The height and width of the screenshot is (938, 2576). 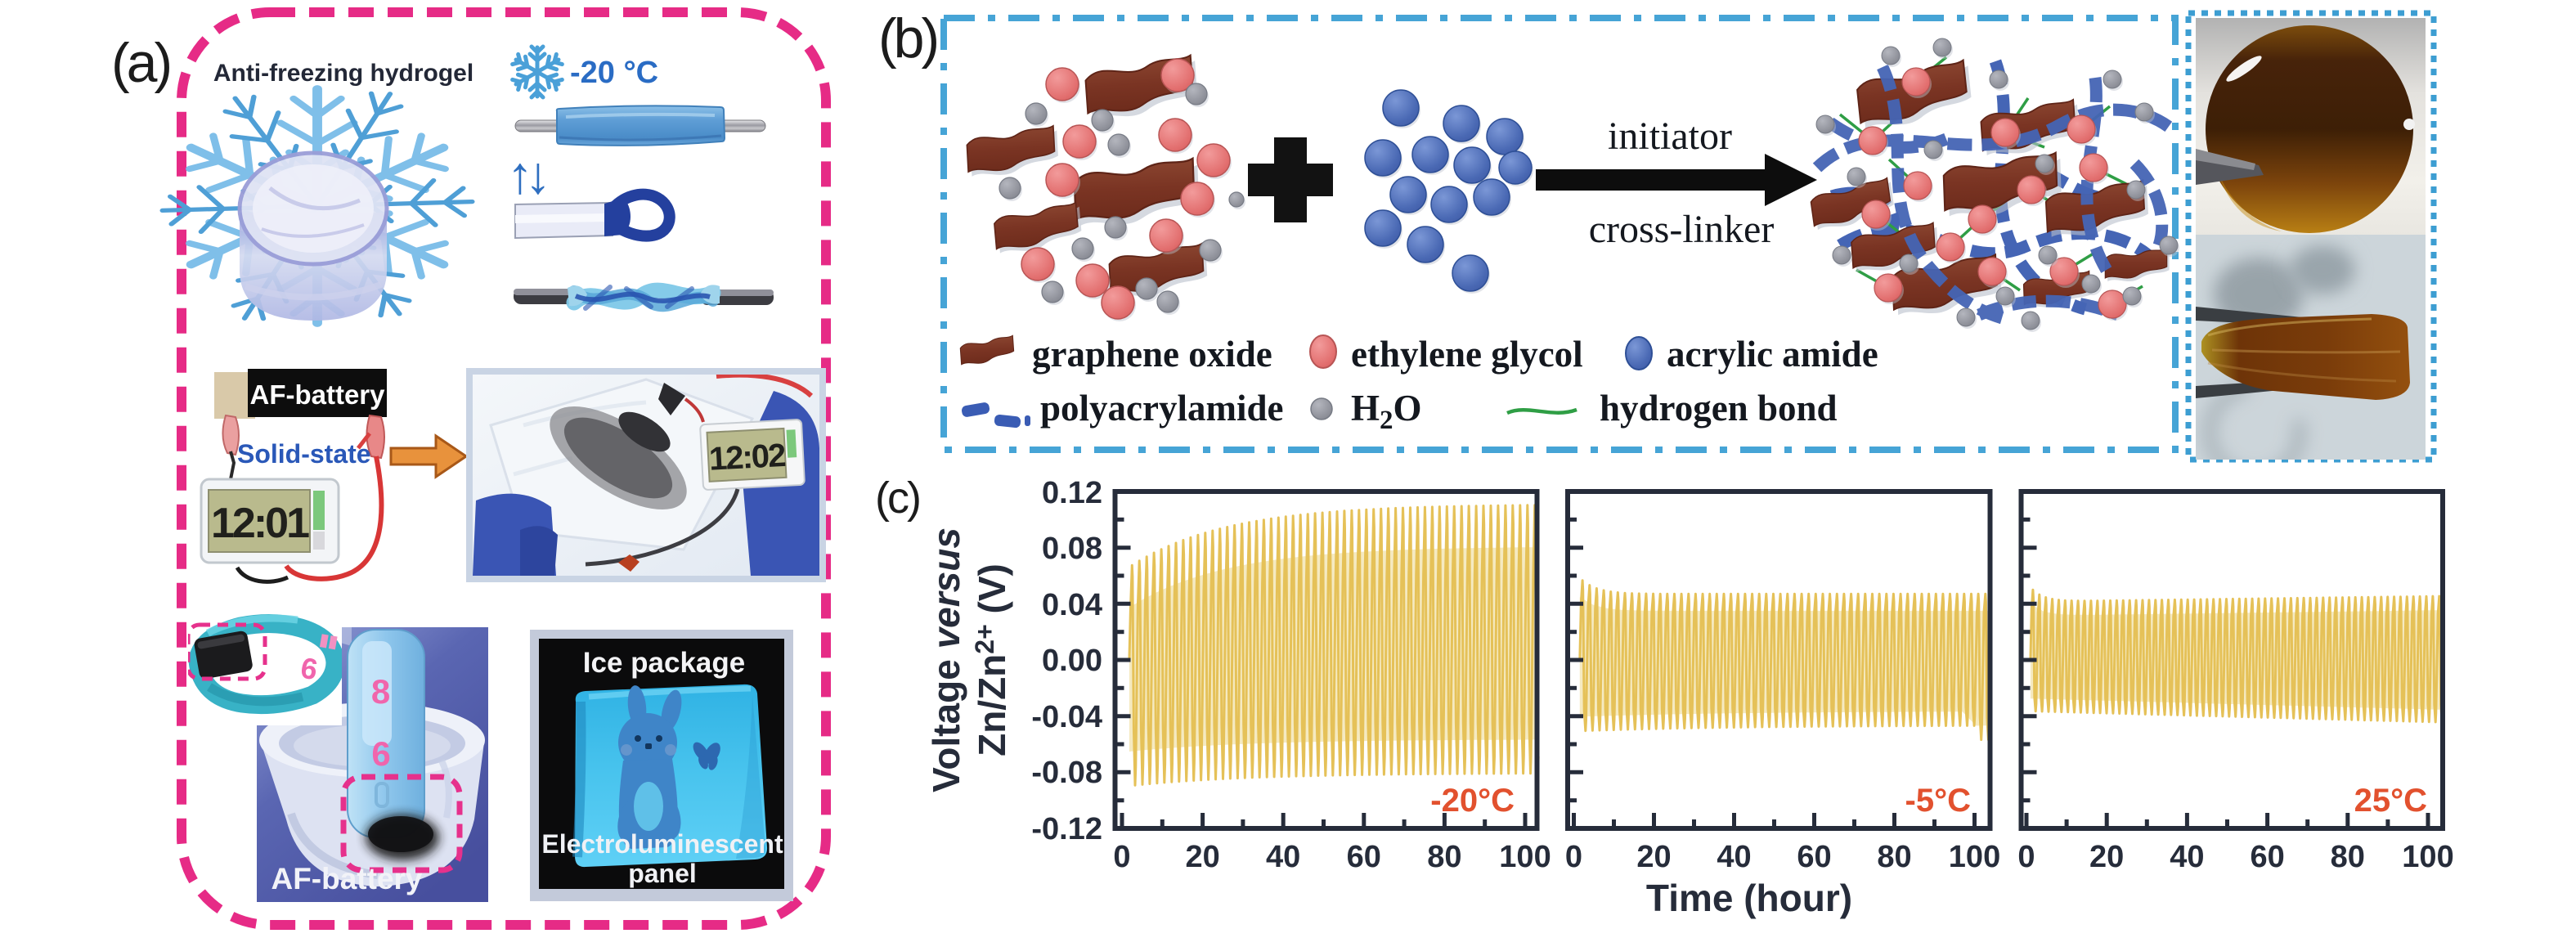 I want to click on svg-text: 25°C, so click(x=2390, y=801).